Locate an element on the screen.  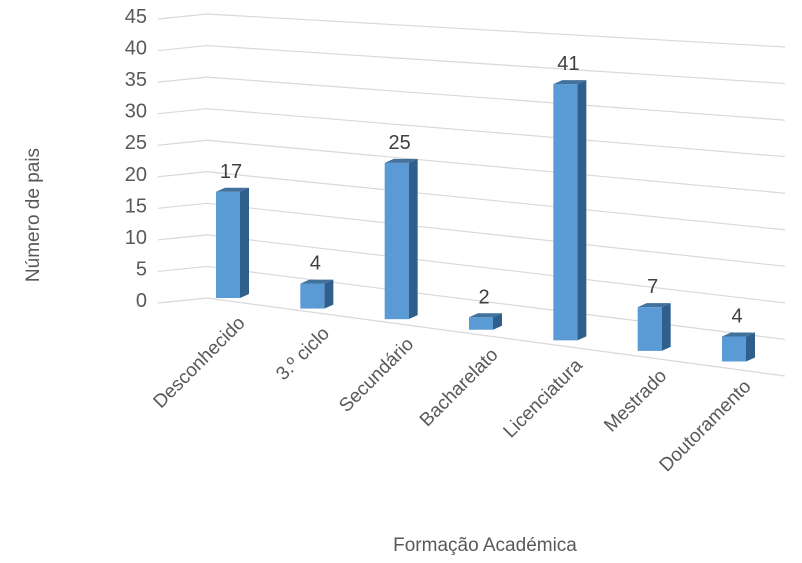
x-tick-label: Mestrado is located at coordinates (635, 401).